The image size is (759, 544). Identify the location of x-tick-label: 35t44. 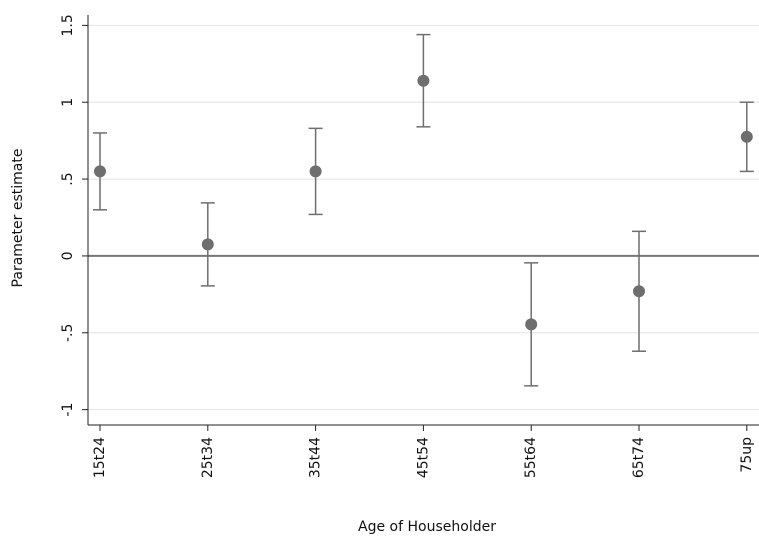
(316, 457).